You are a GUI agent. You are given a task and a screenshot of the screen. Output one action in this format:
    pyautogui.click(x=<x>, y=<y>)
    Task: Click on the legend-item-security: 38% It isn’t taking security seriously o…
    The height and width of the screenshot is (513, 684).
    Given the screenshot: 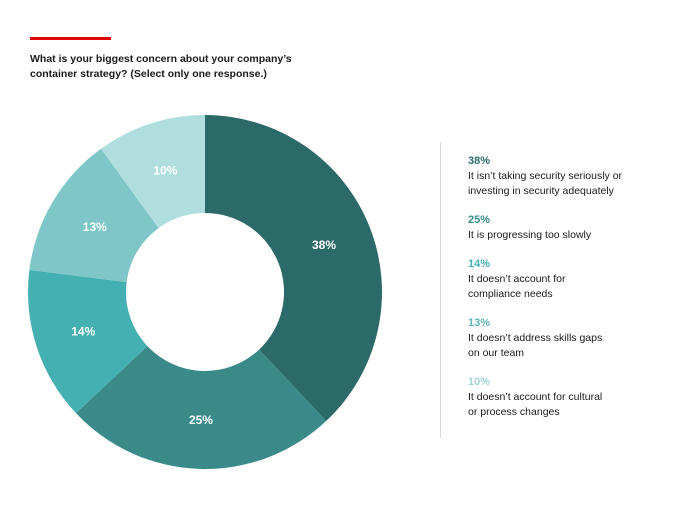 What is the action you would take?
    pyautogui.click(x=573, y=176)
    